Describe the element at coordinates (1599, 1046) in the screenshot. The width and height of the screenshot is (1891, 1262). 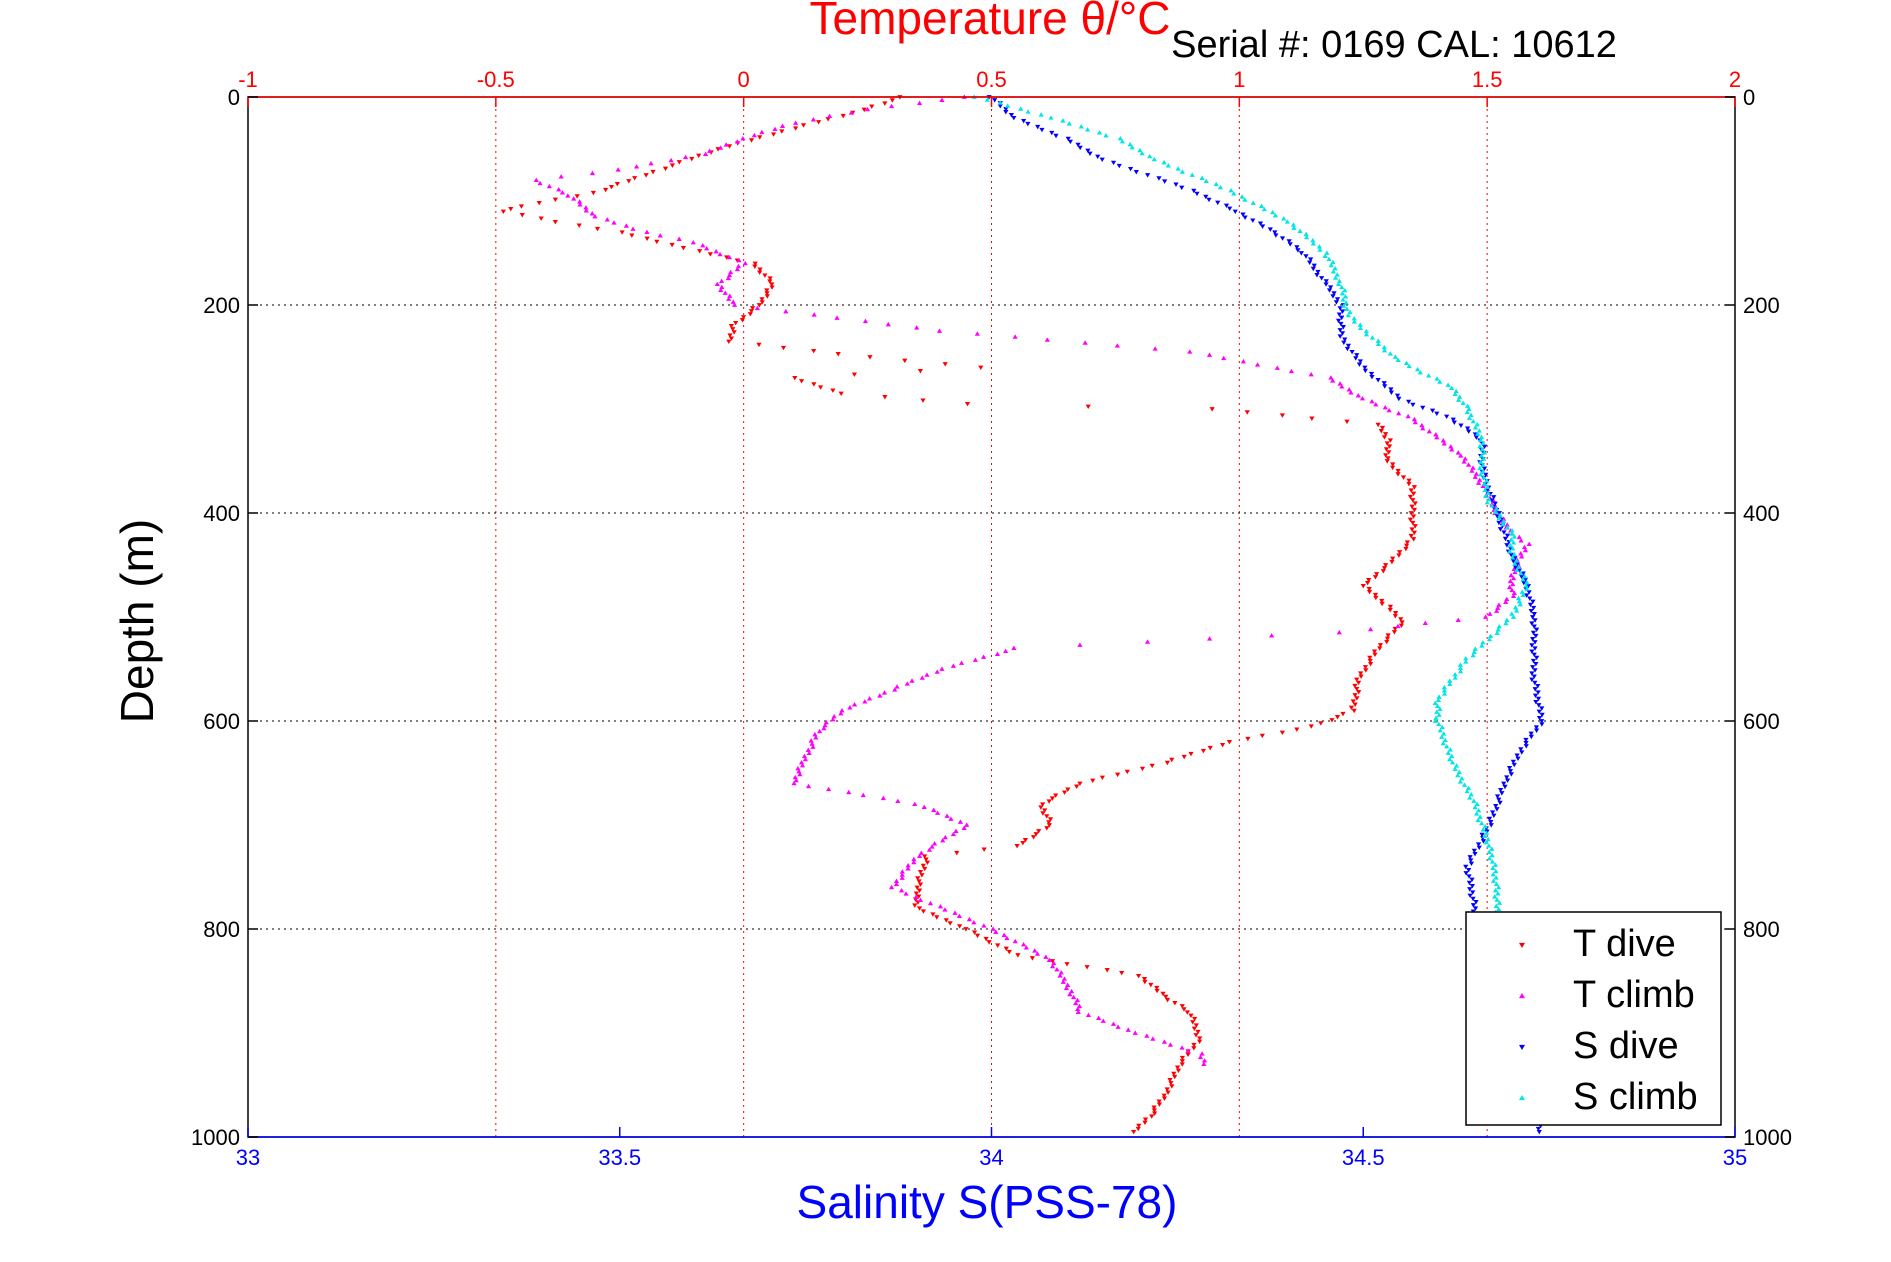
I see `legend-item-s-dive: S dive` at that location.